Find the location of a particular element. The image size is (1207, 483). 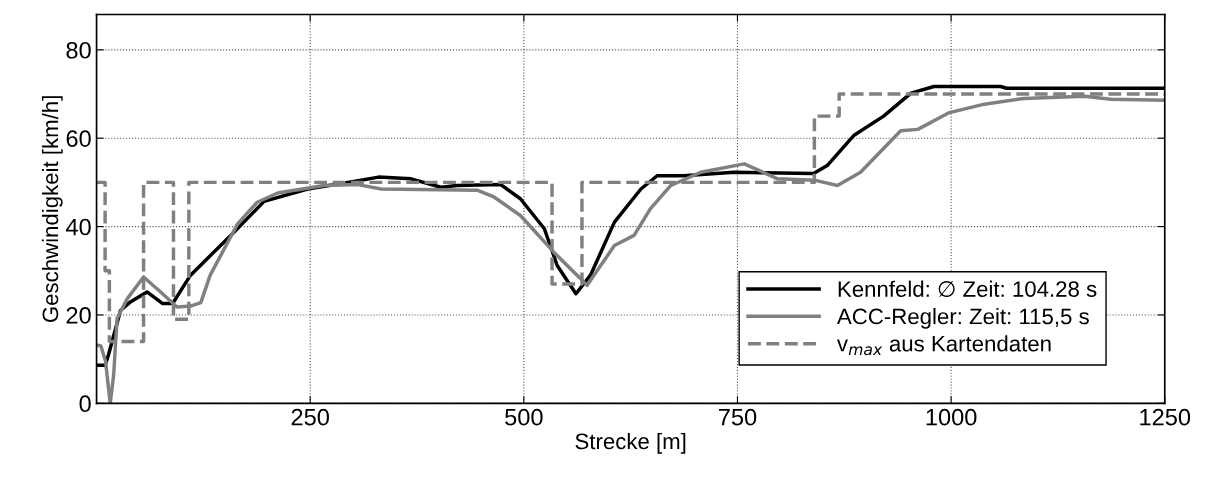

x-tick-label: 250 is located at coordinates (310, 417).